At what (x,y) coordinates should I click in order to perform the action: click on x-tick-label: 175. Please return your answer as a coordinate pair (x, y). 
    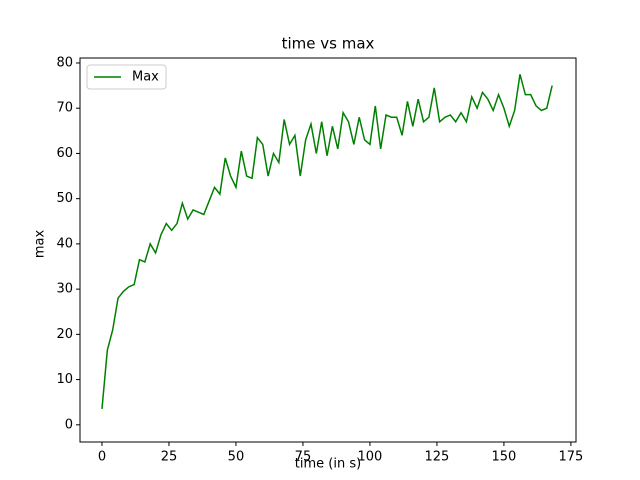
    Looking at the image, I should click on (570, 457).